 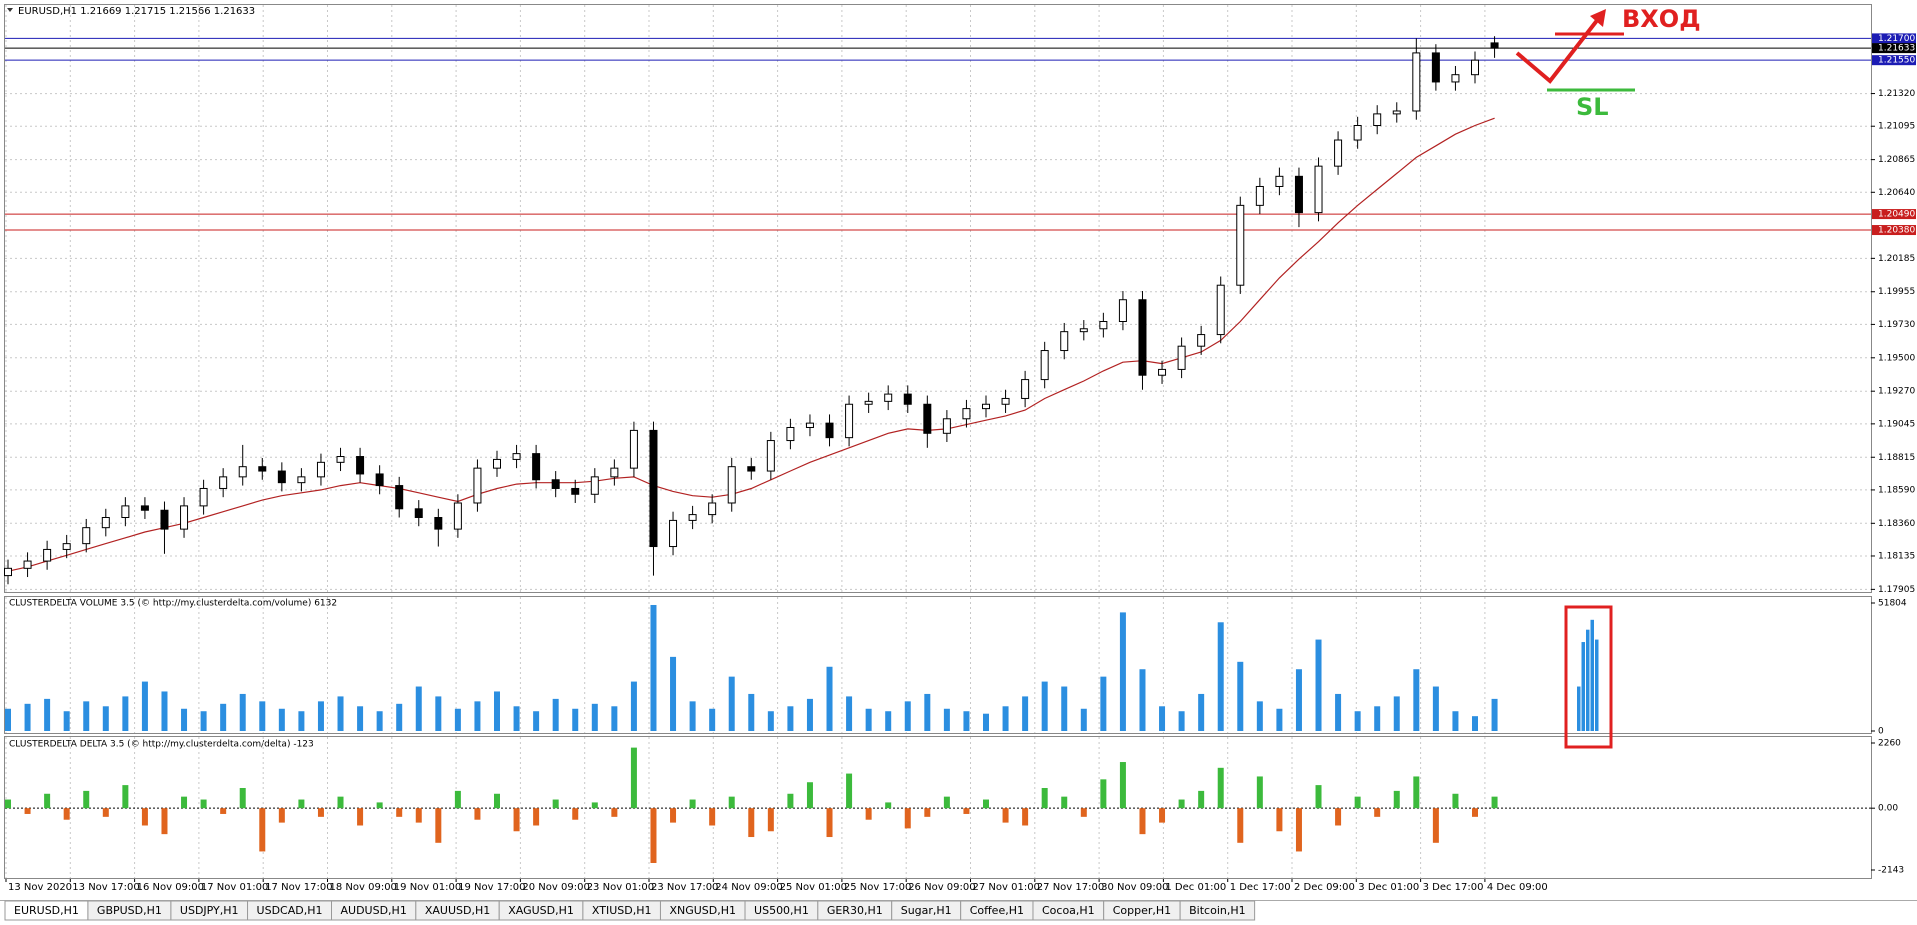 What do you see at coordinates (1608, 63) in the screenshot?
I see `trade-annotation: ВХОД SL` at bounding box center [1608, 63].